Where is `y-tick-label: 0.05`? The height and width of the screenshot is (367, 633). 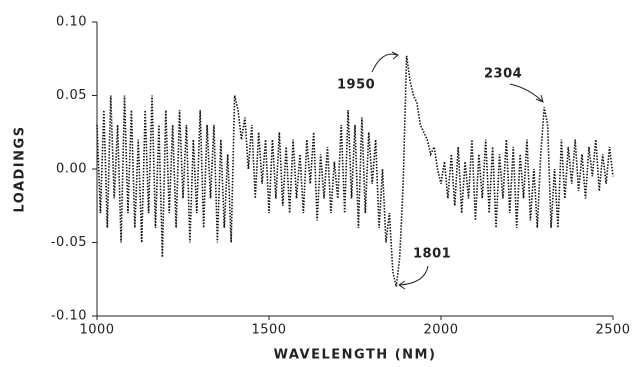 y-tick-label: 0.05 is located at coordinates (71, 95).